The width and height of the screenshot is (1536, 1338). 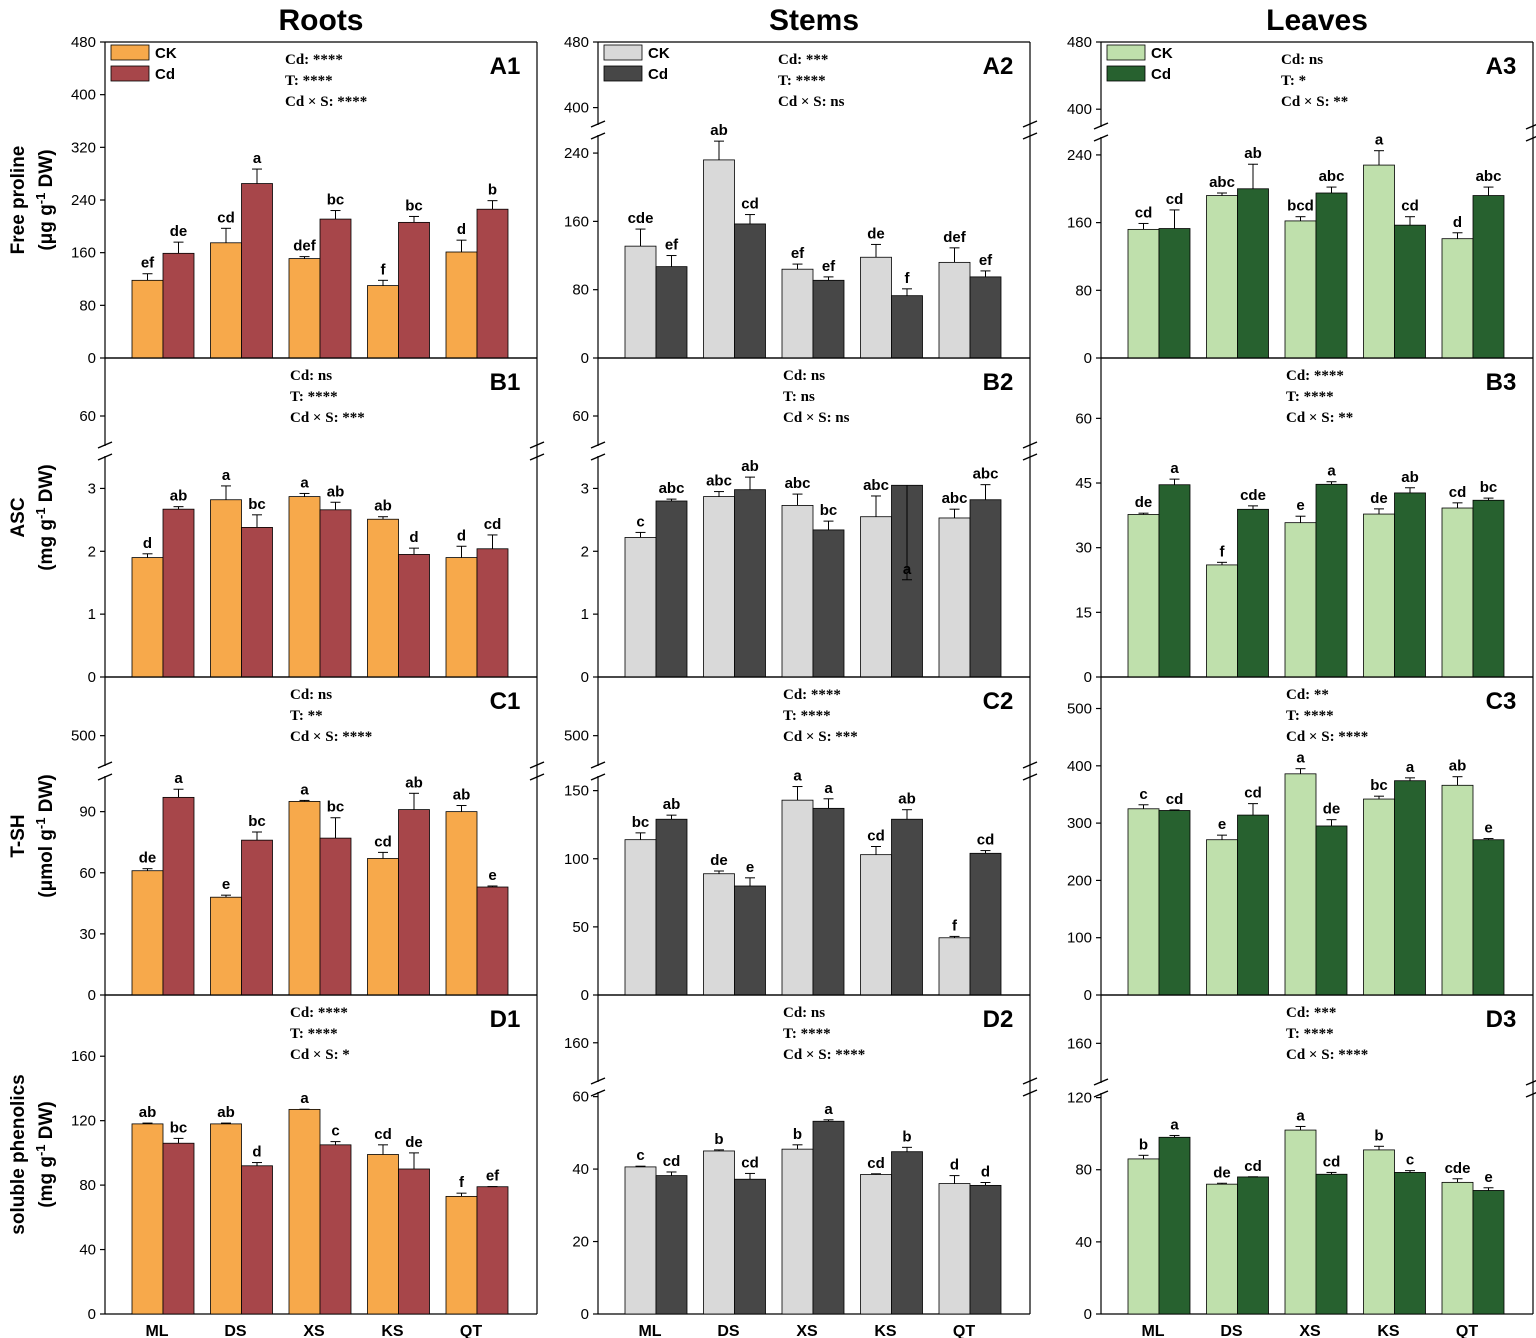 I want to click on stat-annotation: Cd: ***, so click(x=803, y=60).